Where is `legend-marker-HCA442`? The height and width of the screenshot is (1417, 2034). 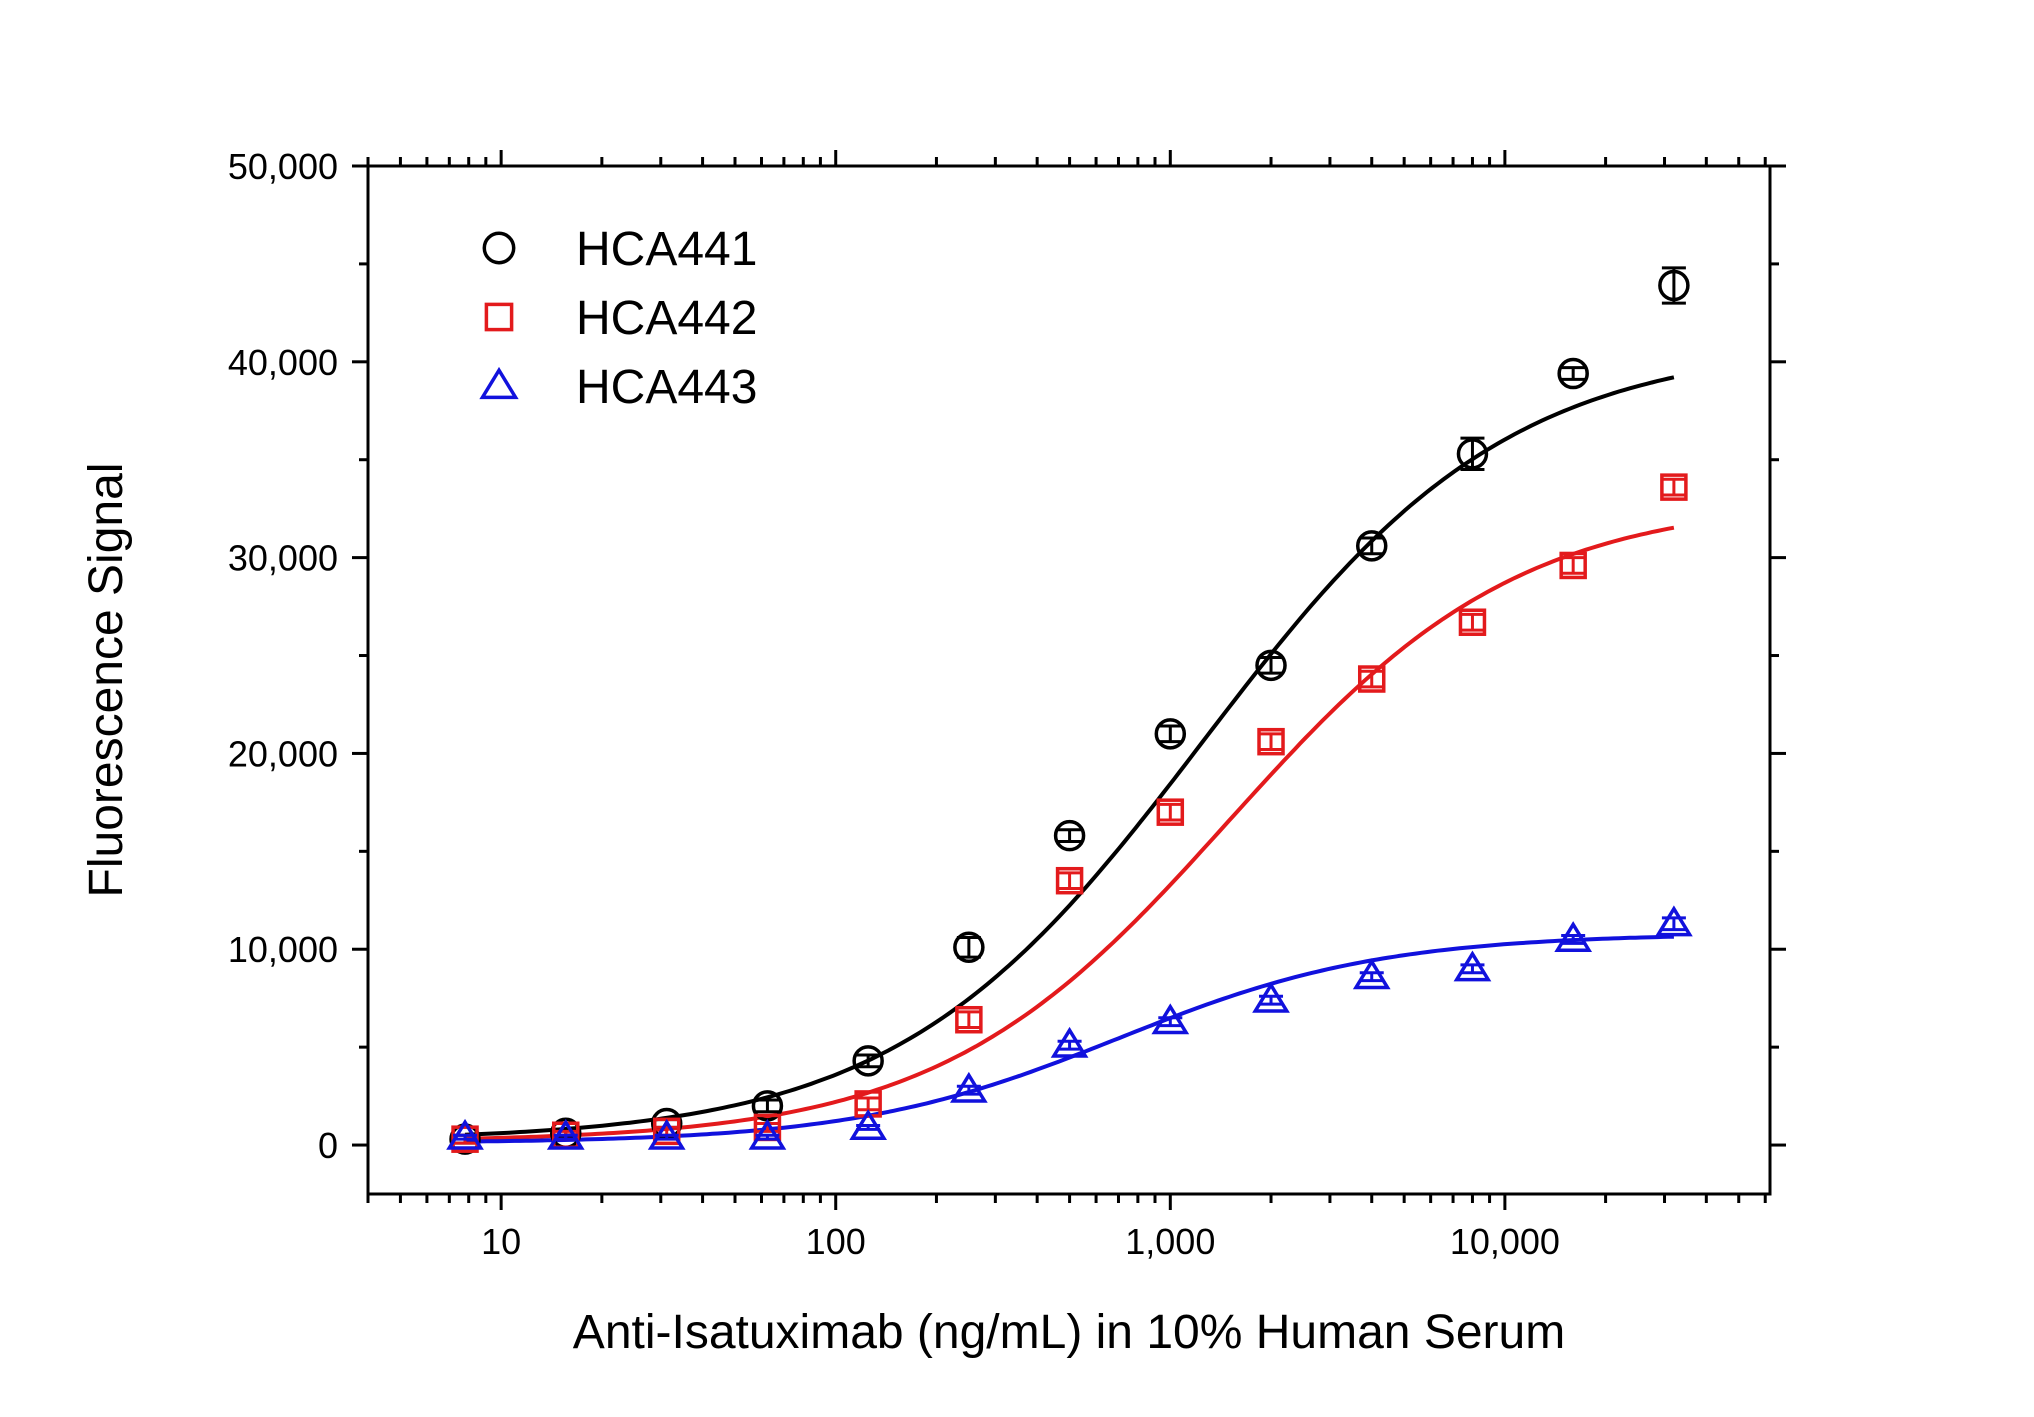 legend-marker-HCA442 is located at coordinates (499, 317).